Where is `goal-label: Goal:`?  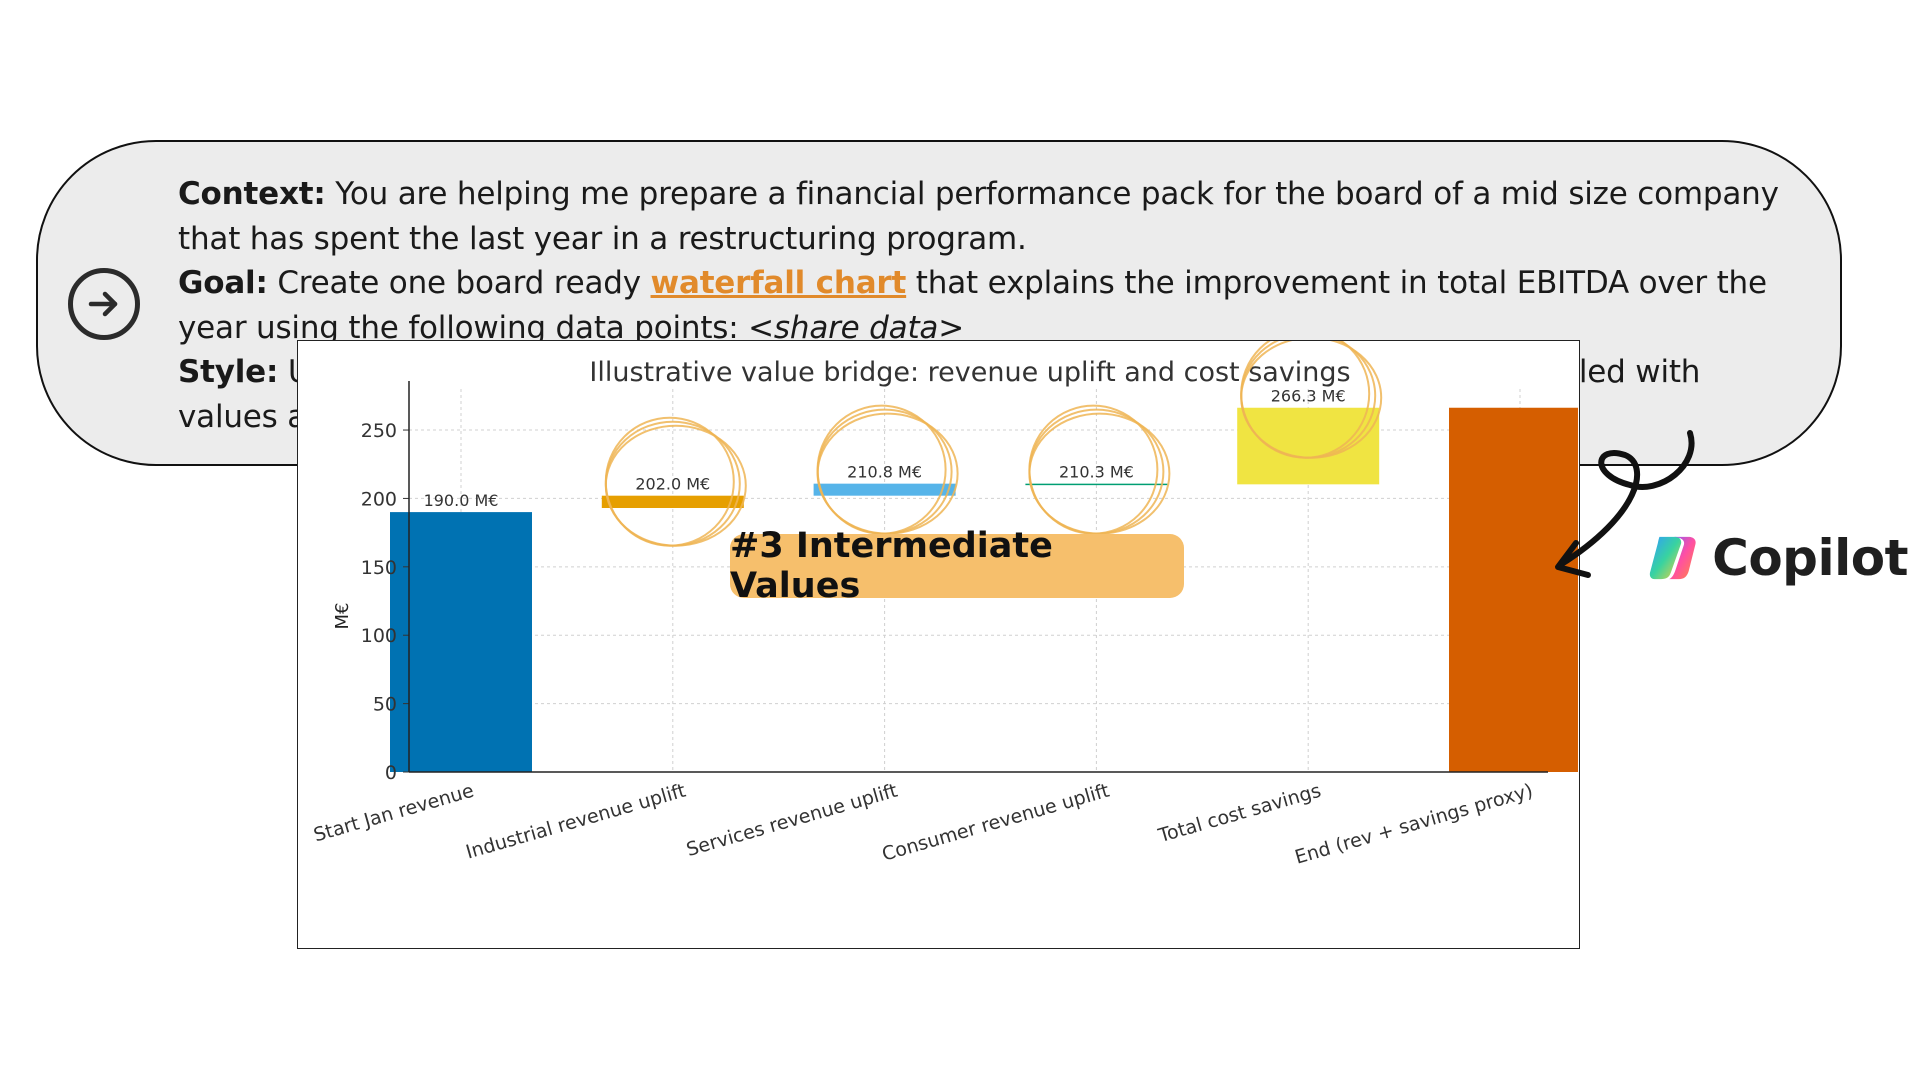
goal-label: Goal: is located at coordinates (223, 283).